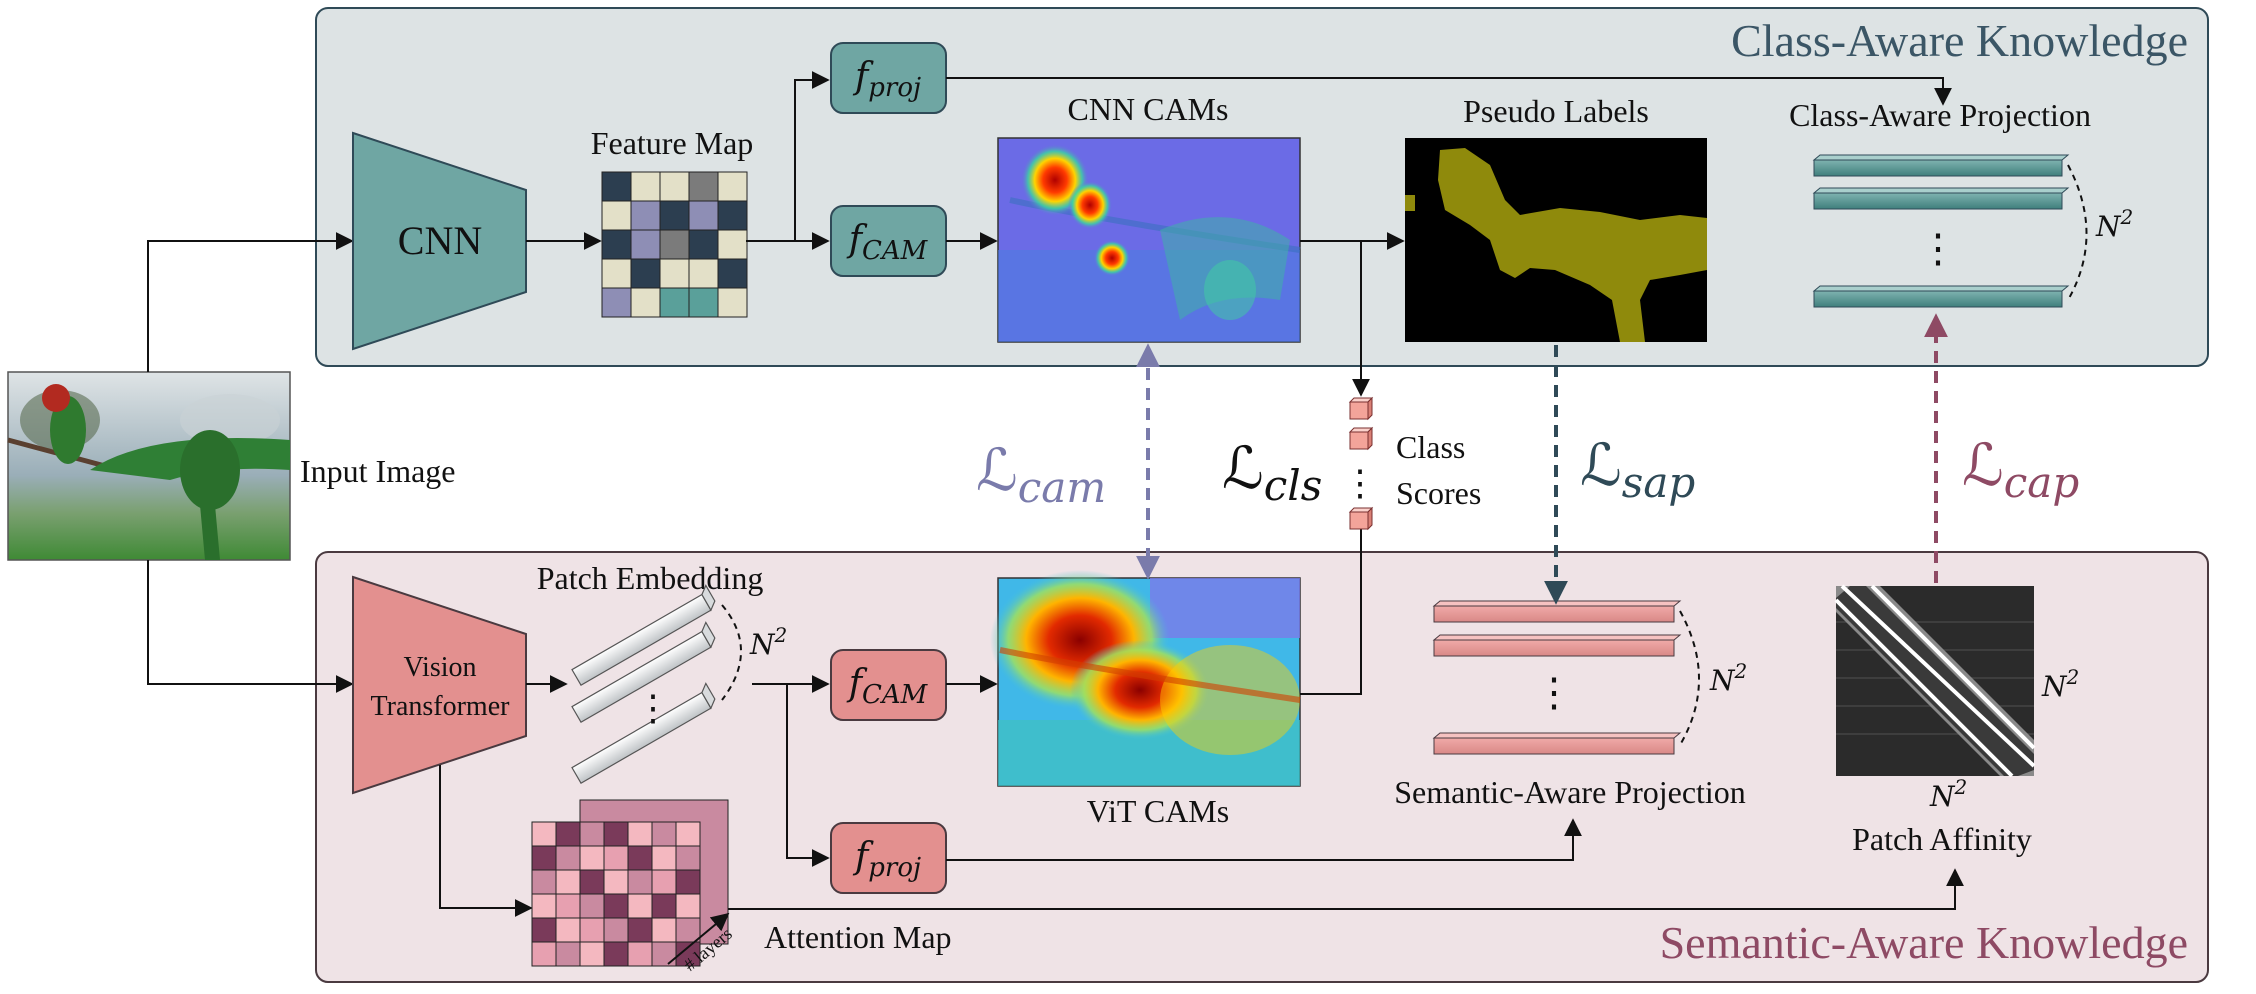  What do you see at coordinates (1556, 240) in the screenshot?
I see `pseudo-labels-mask` at bounding box center [1556, 240].